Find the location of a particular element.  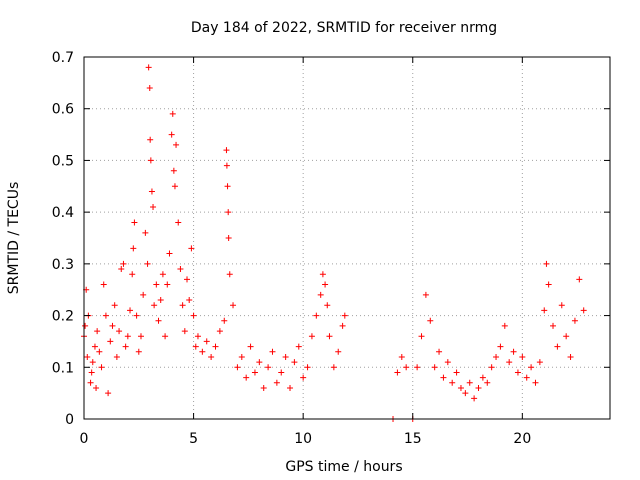

x-tick-label: 10 is located at coordinates (303, 439).